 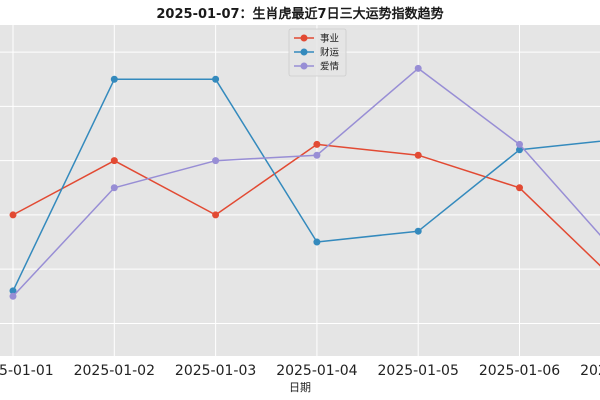 What do you see at coordinates (215, 371) in the screenshot?
I see `x-tick-label: 2025-01-03` at bounding box center [215, 371].